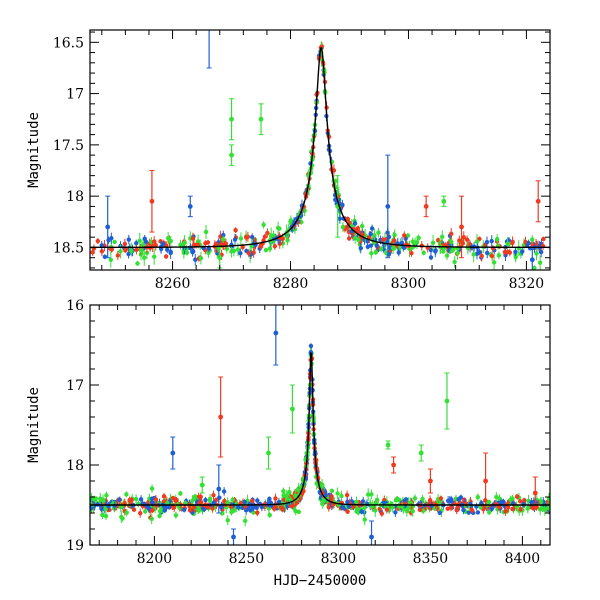 The image size is (600, 600). Describe the element at coordinates (527, 284) in the screenshot. I see `x-tick-label: 8320` at that location.